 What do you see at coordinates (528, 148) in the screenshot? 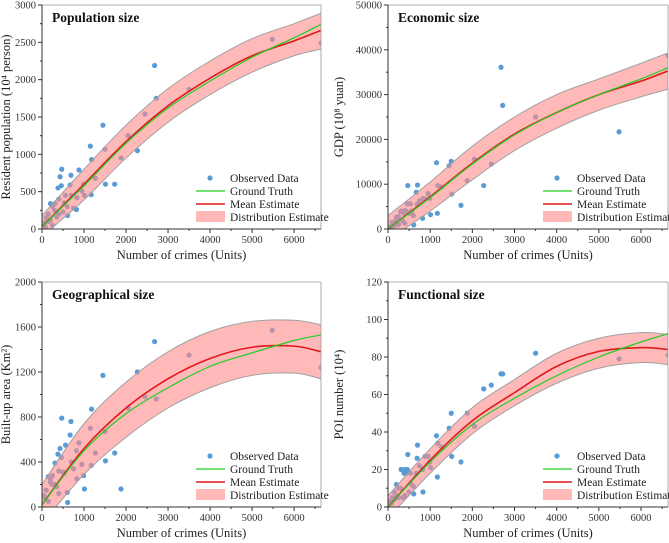
I see `ground-truth-line` at bounding box center [528, 148].